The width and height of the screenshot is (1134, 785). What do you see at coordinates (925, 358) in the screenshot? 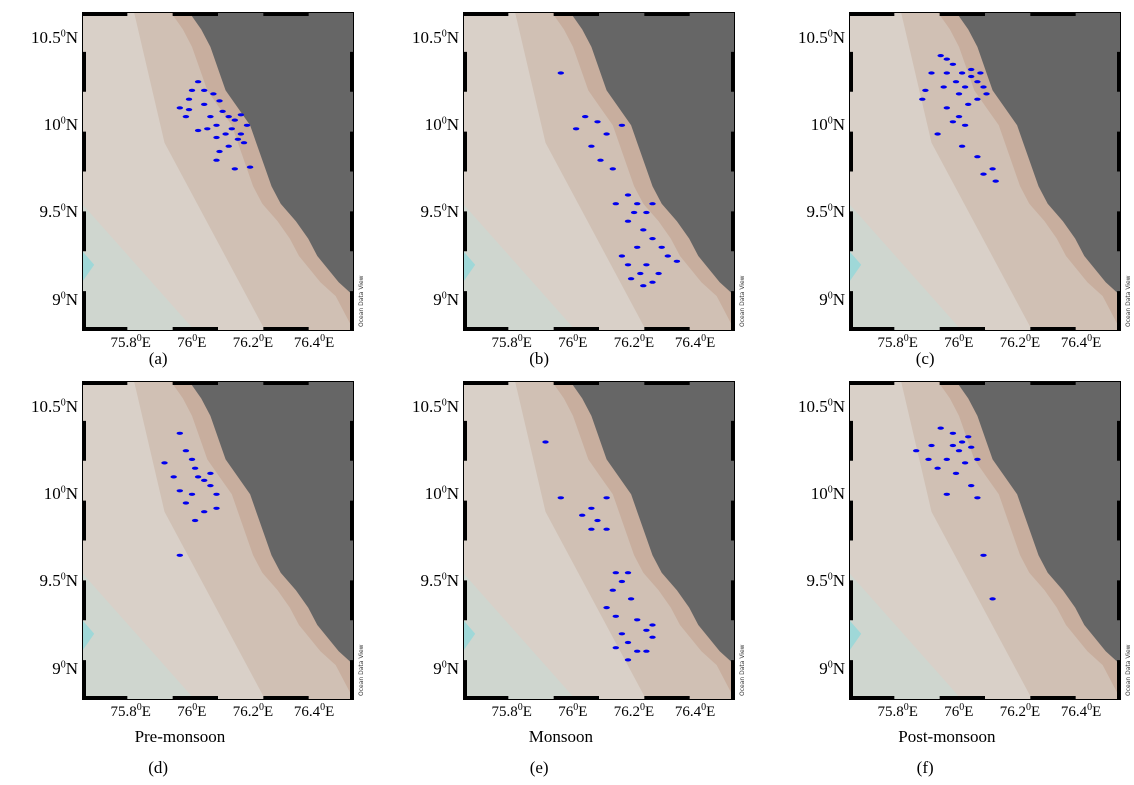
I see `panel-label: (c)` at bounding box center [925, 358].